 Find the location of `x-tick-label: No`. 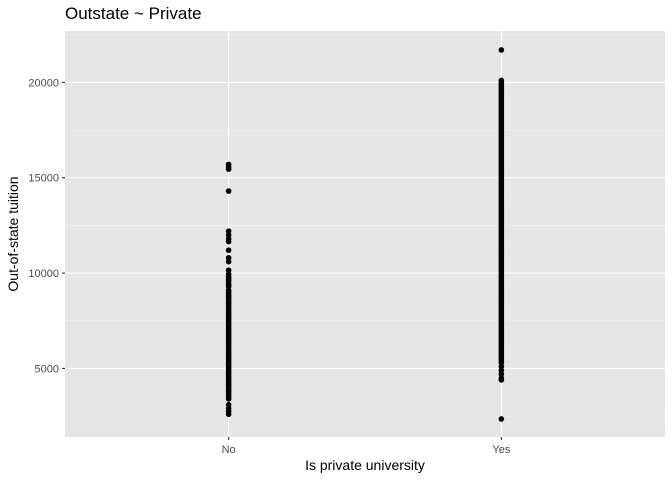

x-tick-label: No is located at coordinates (229, 450).